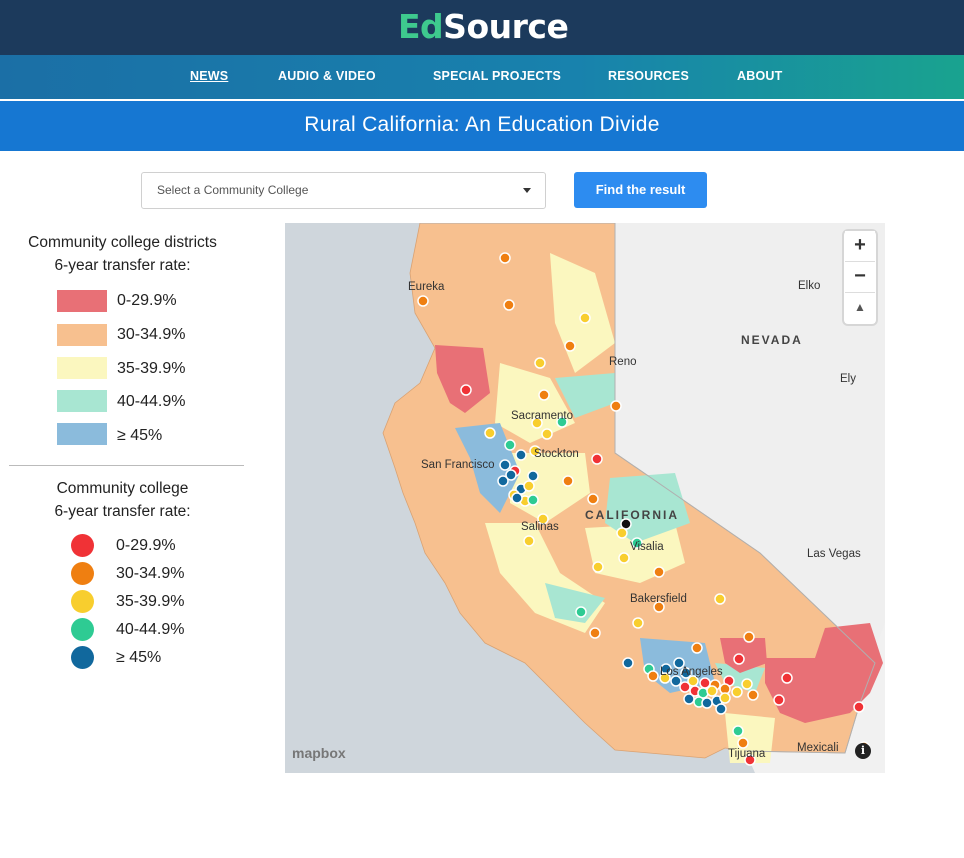 This screenshot has width=964, height=858. What do you see at coordinates (139, 657) in the screenshot?
I see `college-legend-label-4: ≥ 45%` at bounding box center [139, 657].